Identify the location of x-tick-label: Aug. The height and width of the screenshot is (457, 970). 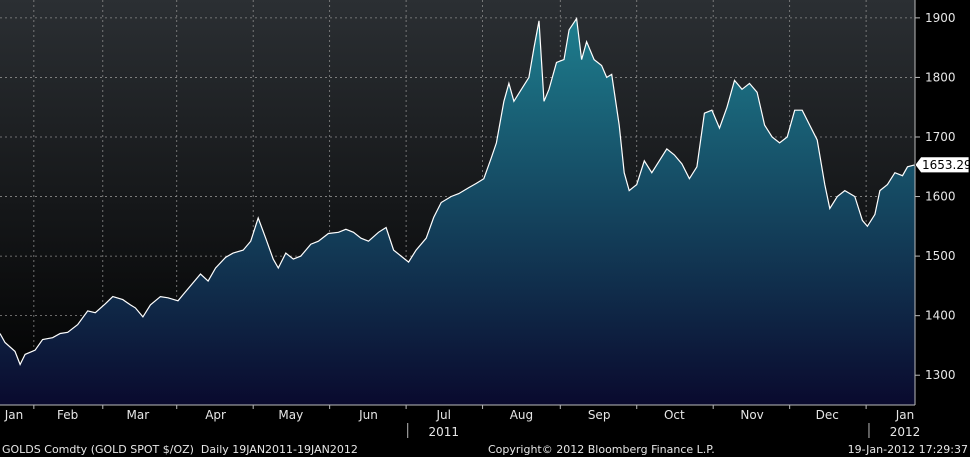
(521, 415).